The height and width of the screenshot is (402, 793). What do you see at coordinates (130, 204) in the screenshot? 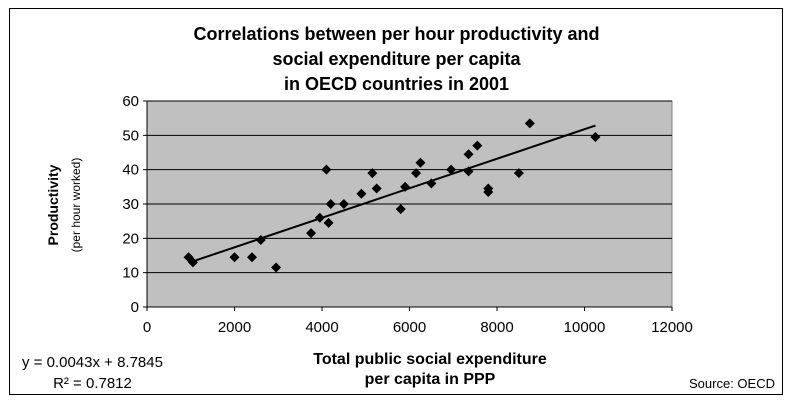
I see `y-tick-label: 30` at bounding box center [130, 204].